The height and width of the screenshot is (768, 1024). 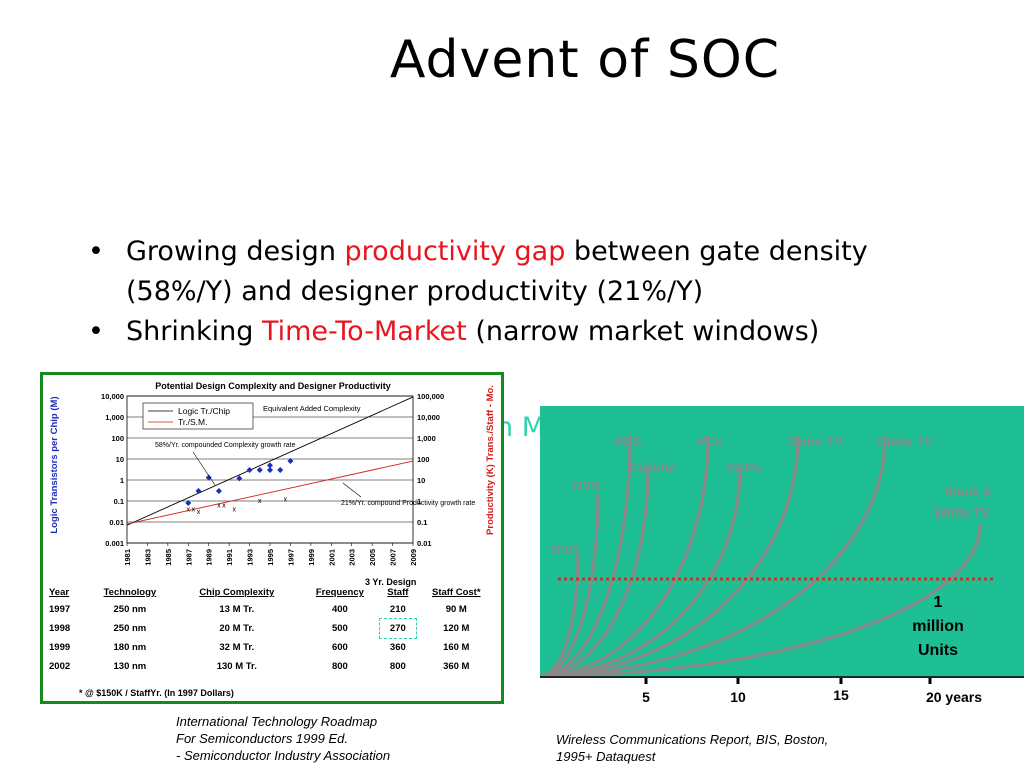 What do you see at coordinates (606, 756) in the screenshot?
I see `reference-line: 1995+ Dataquest` at bounding box center [606, 756].